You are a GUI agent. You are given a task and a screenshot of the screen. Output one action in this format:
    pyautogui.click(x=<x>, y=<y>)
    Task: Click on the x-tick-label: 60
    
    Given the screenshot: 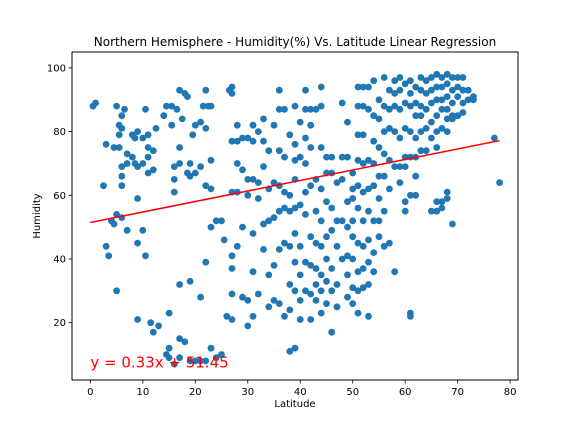 What is the action you would take?
    pyautogui.click(x=405, y=392)
    